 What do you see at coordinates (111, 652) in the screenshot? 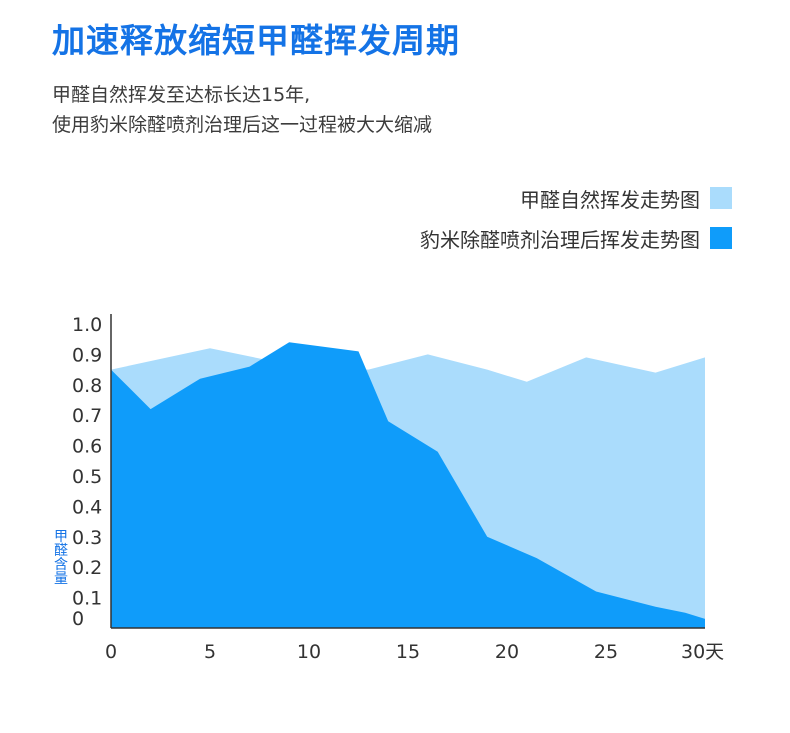
I see `x-tick-label: 0` at bounding box center [111, 652].